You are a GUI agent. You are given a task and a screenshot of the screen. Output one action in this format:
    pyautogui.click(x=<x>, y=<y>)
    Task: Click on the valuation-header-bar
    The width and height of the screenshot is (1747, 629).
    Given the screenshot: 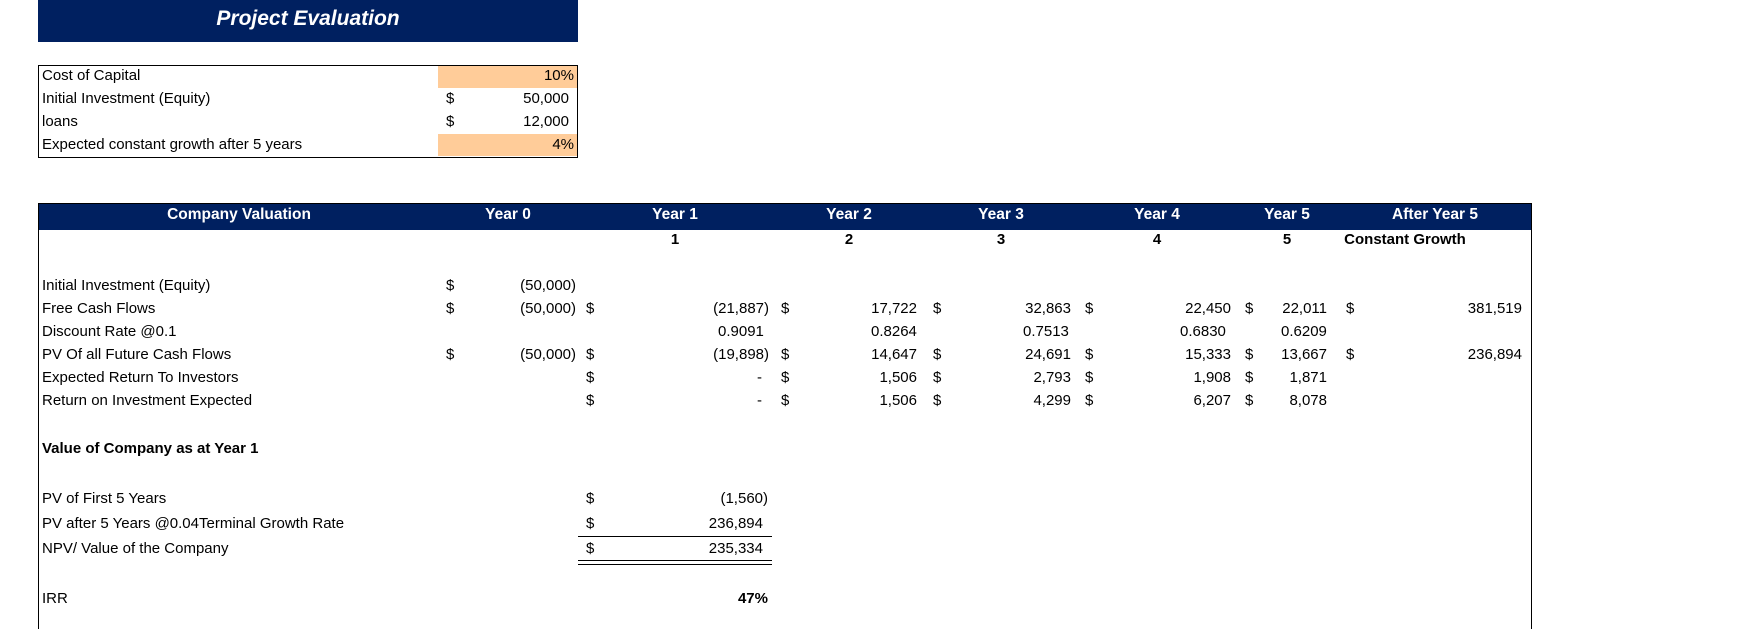 What is the action you would take?
    pyautogui.click(x=785, y=216)
    